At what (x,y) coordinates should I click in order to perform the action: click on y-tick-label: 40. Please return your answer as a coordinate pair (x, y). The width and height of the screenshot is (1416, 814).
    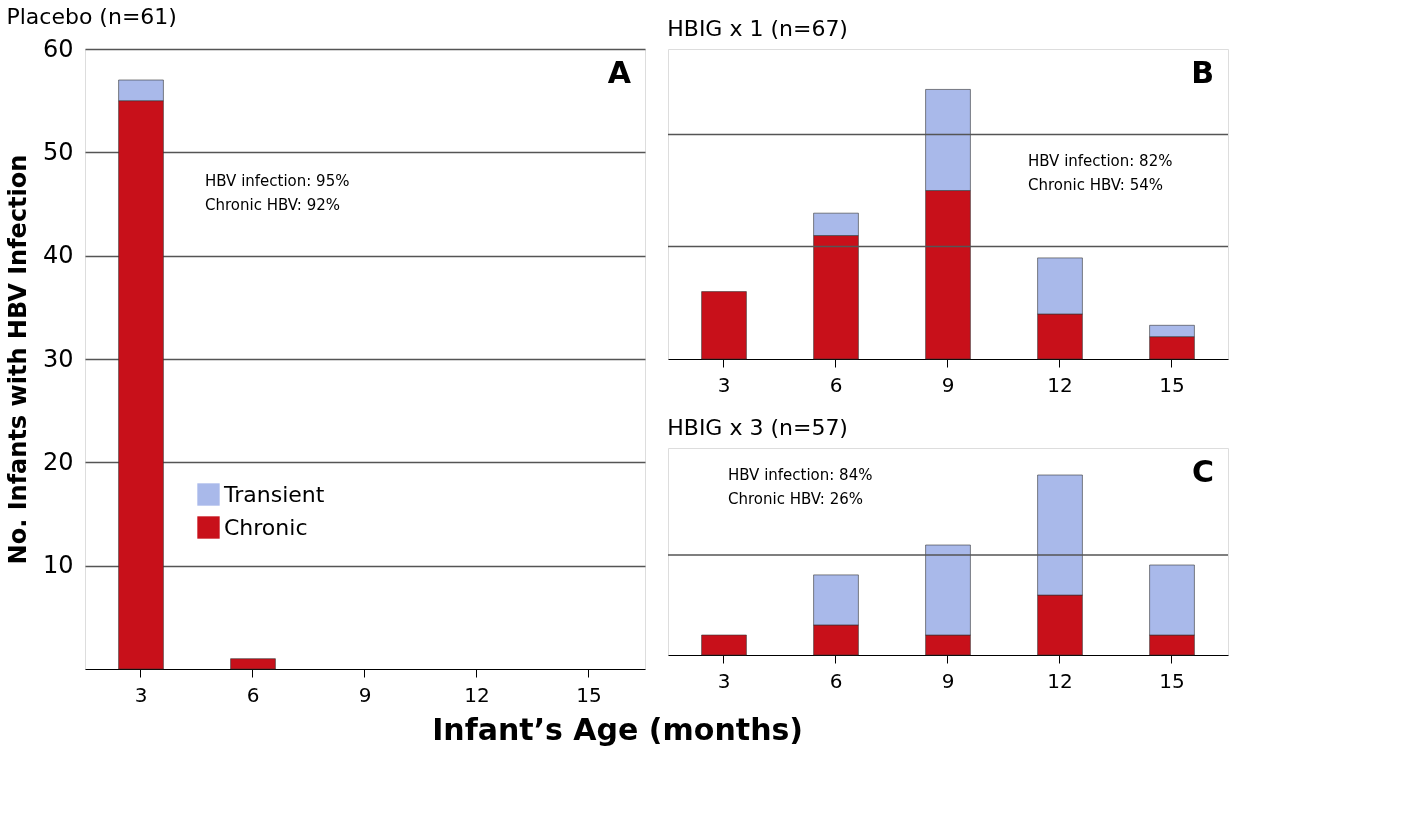
    Looking at the image, I should click on (58, 255).